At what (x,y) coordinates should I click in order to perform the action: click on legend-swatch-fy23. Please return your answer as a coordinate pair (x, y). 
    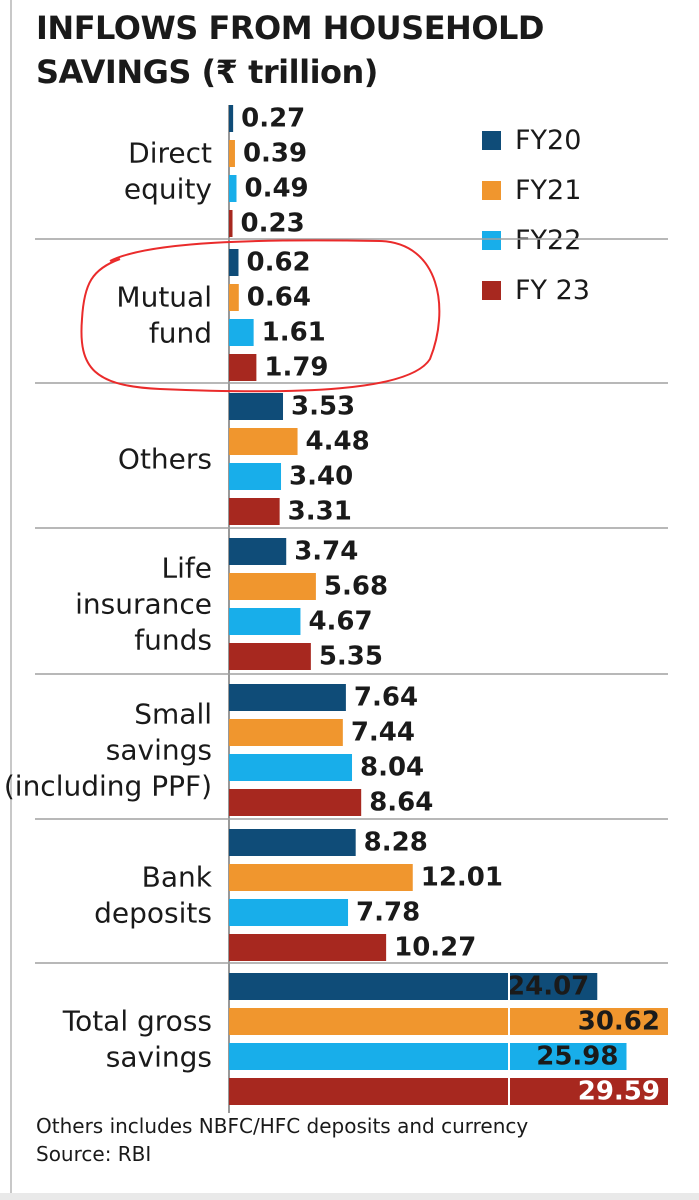
    Looking at the image, I should click on (491, 290).